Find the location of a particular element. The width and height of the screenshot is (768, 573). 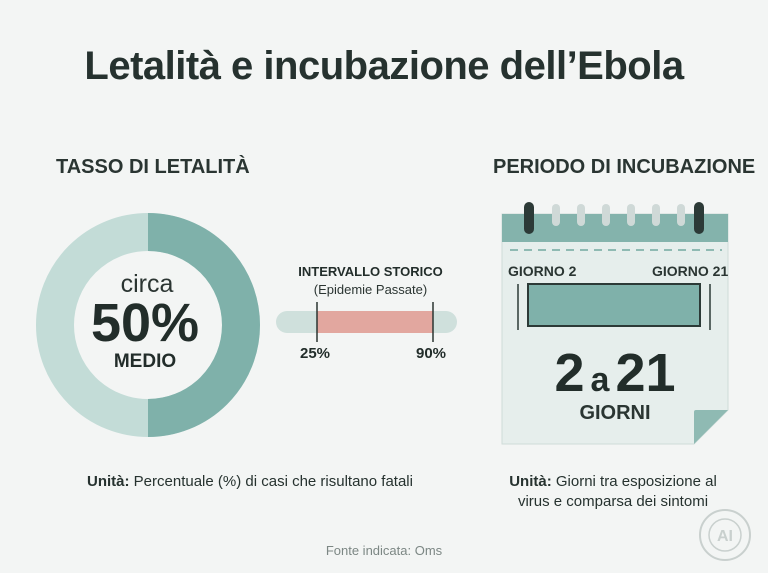

fatality-heading: TASSO DI LETALITÀ is located at coordinates (153, 167).